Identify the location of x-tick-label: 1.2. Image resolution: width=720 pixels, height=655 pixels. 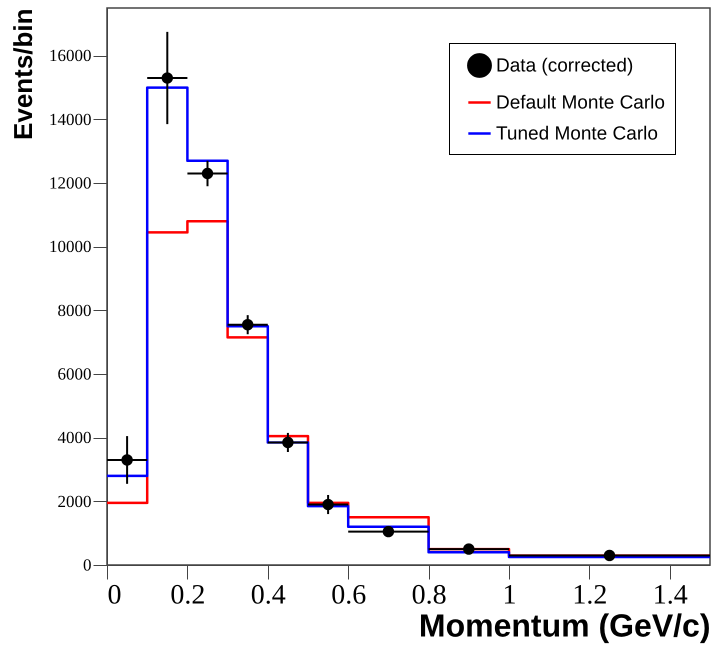
(590, 595).